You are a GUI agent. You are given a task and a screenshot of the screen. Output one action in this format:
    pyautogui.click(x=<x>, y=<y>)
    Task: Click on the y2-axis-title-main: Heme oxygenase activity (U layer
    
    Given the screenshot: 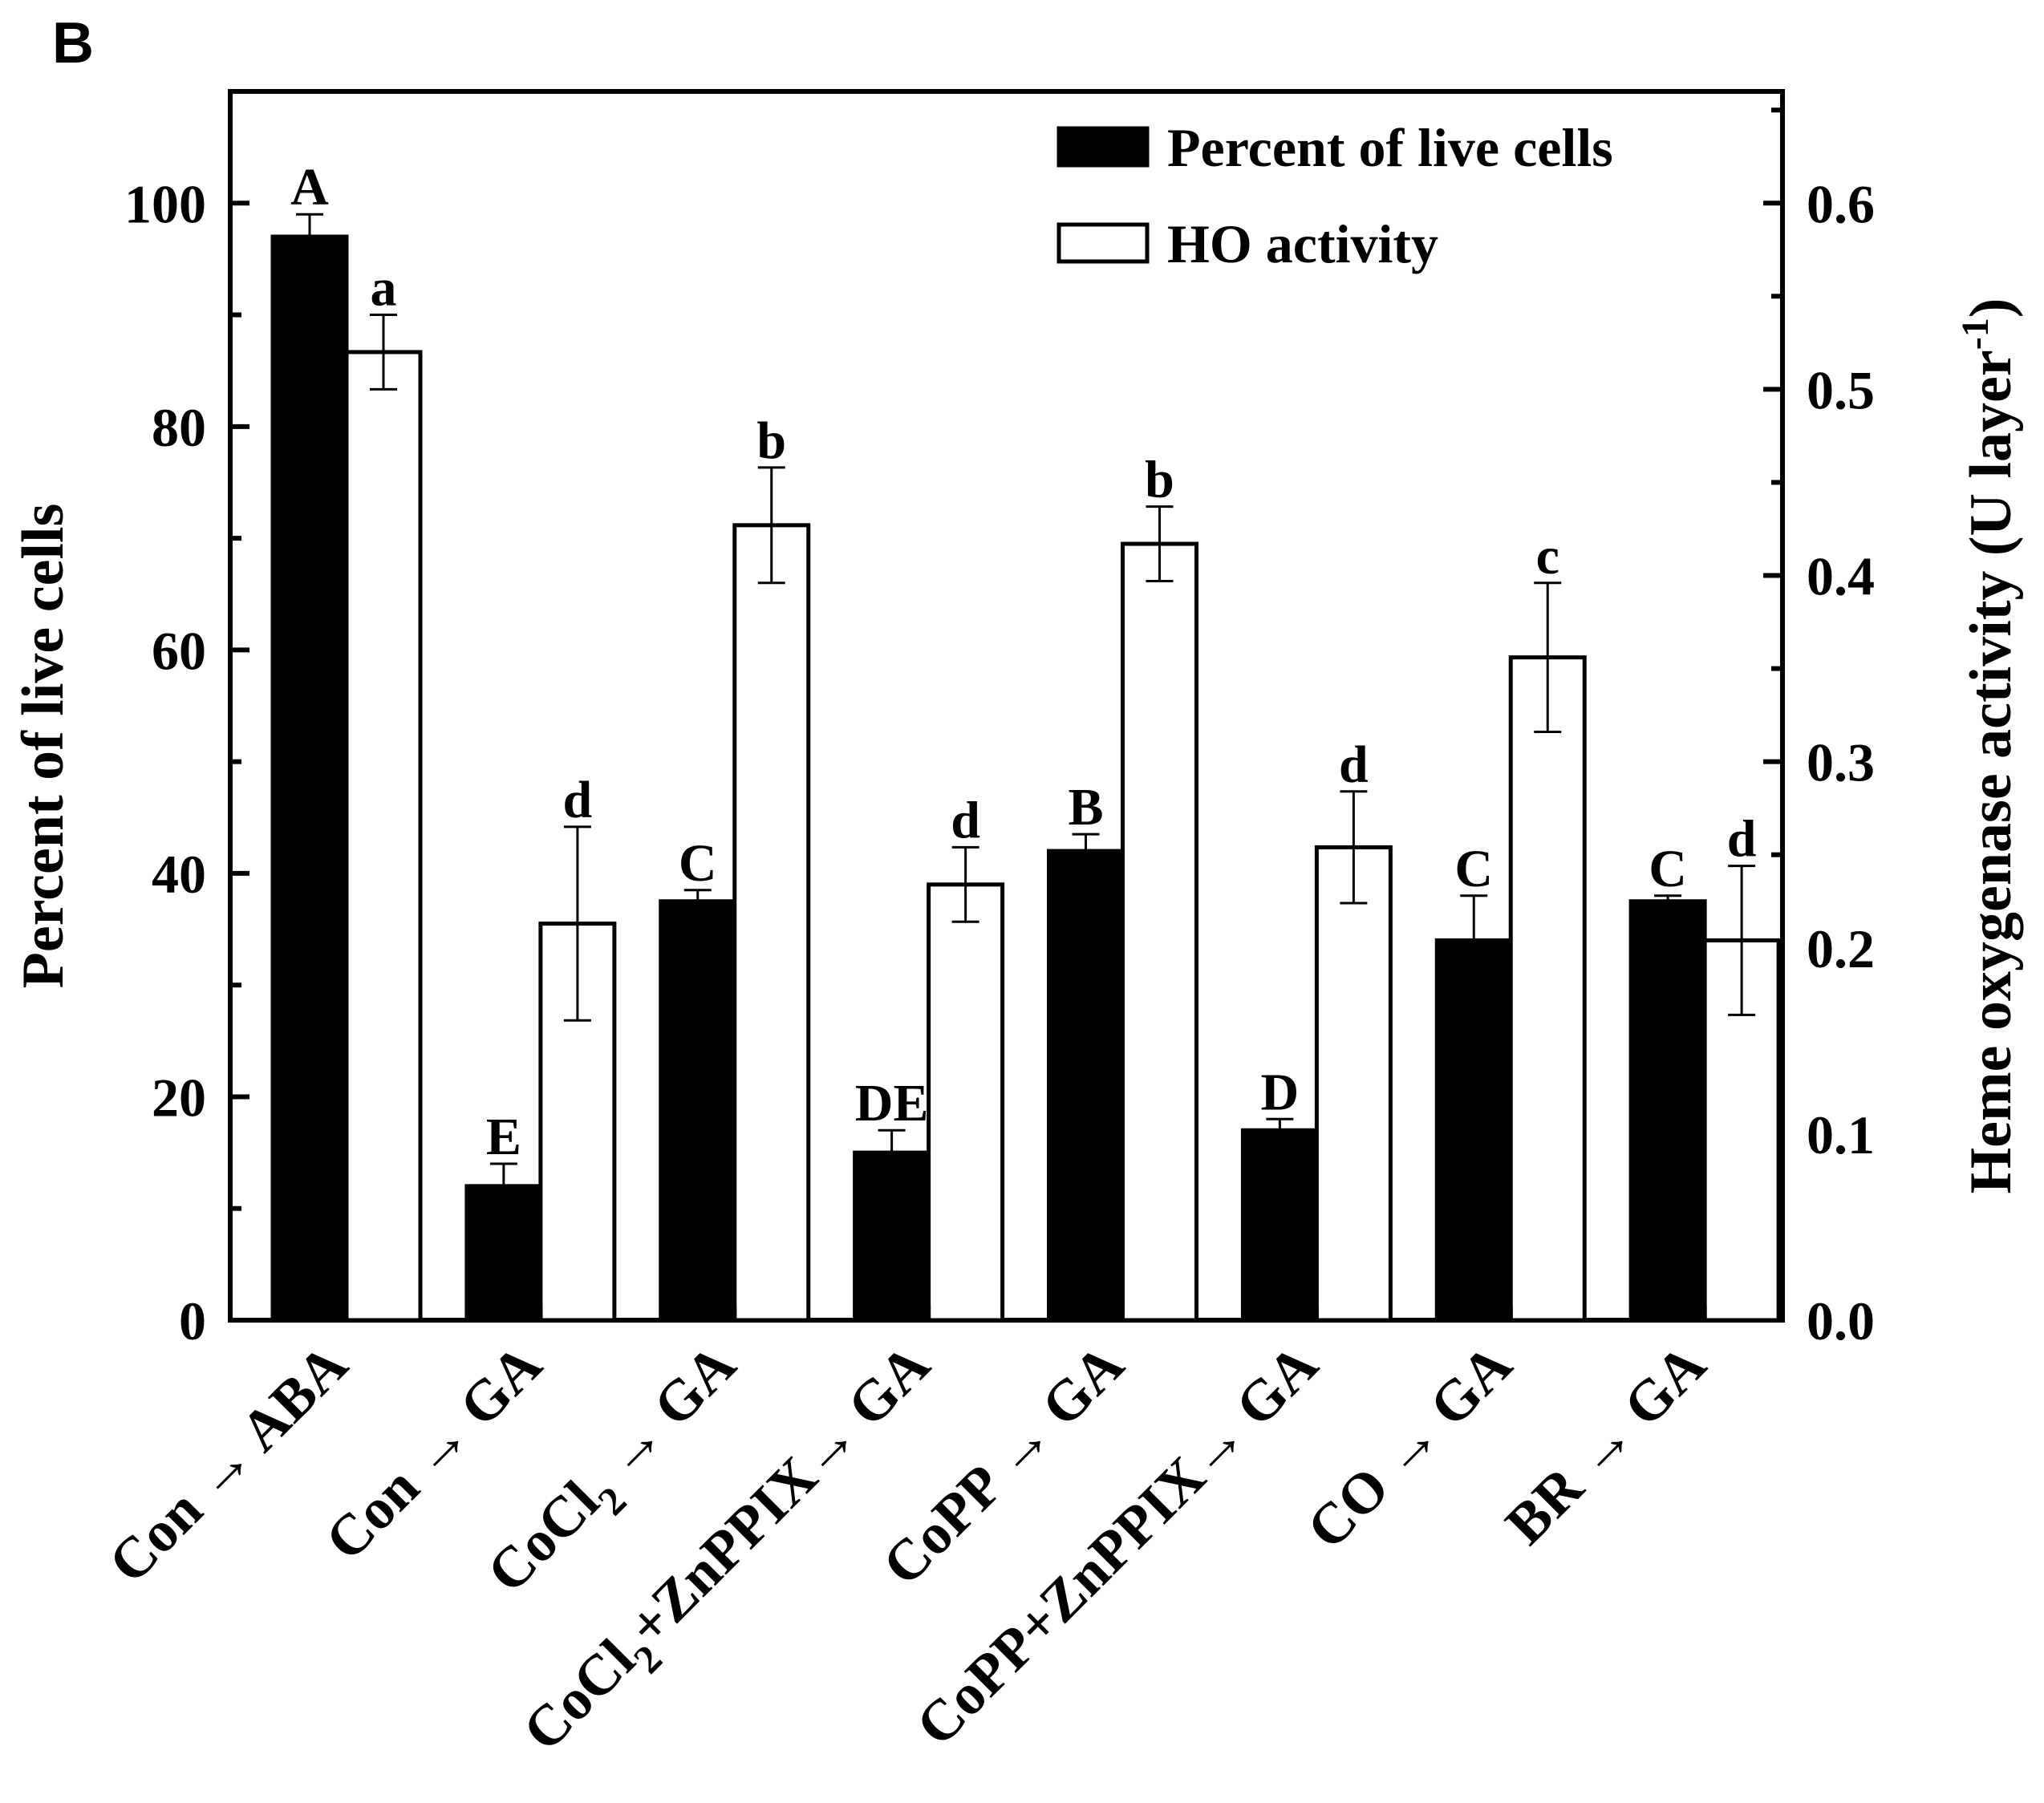 What is the action you would take?
    pyautogui.click(x=1991, y=771)
    